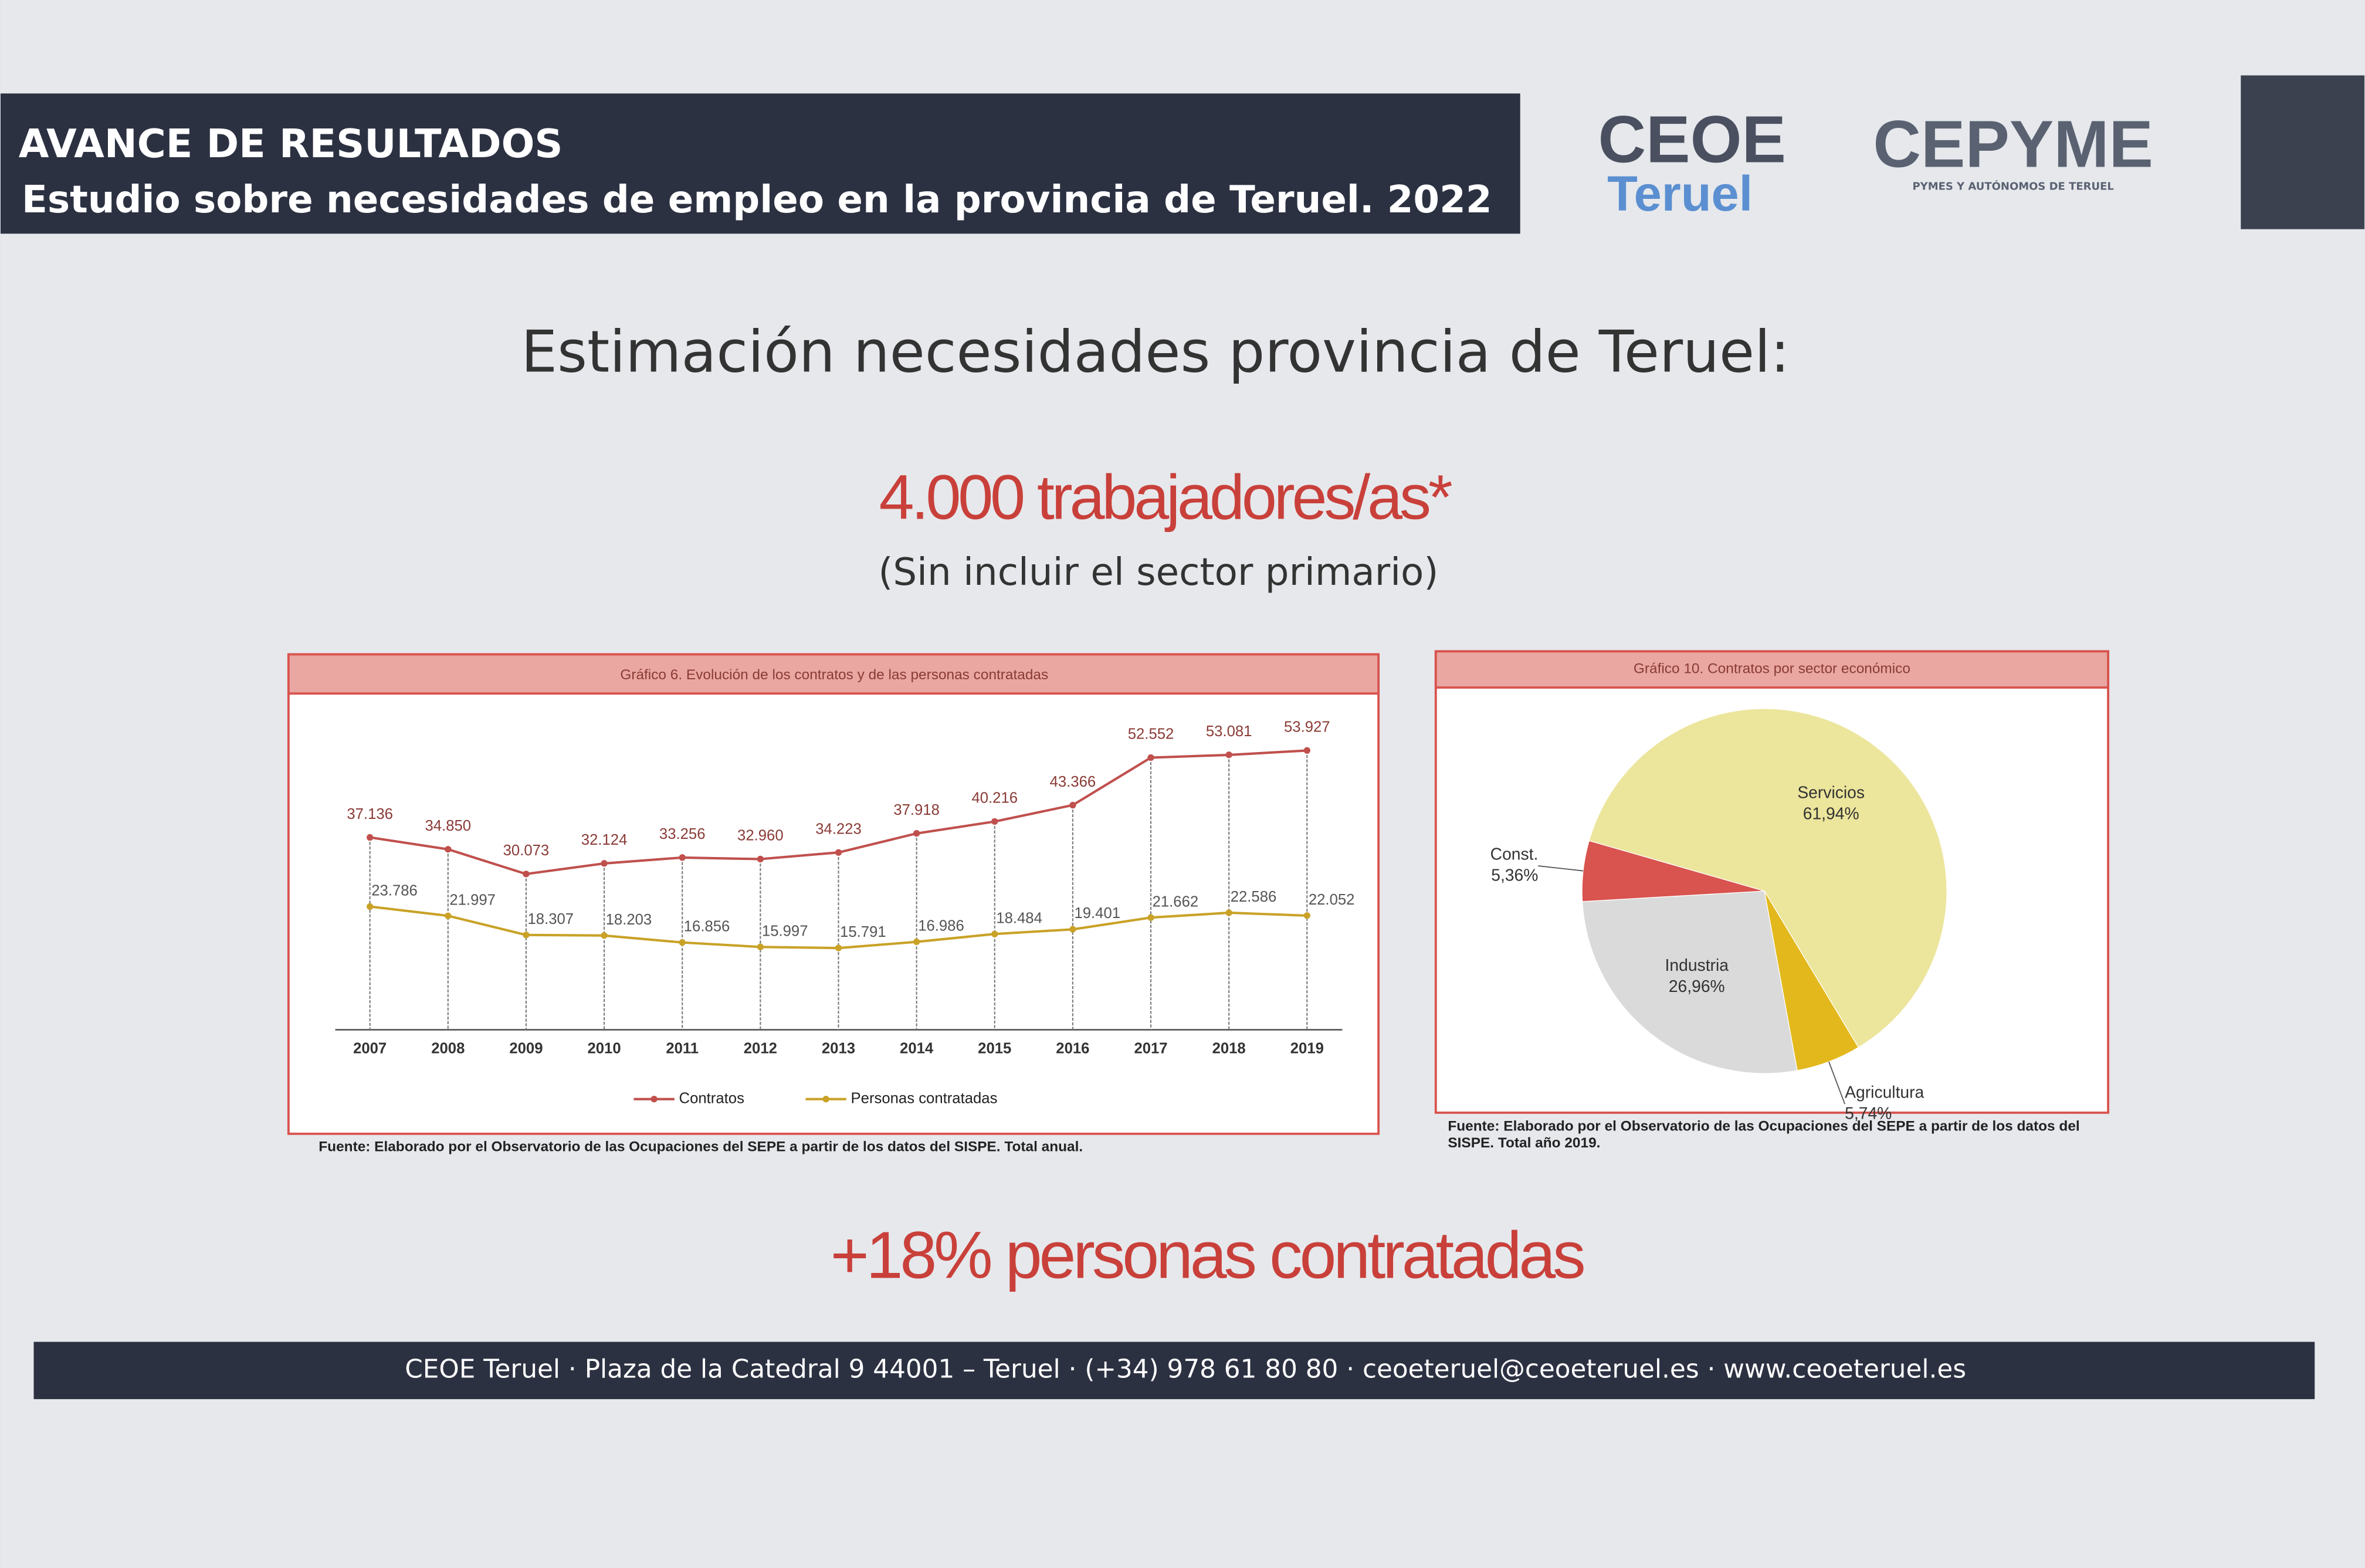 The image size is (2365, 1568). I want to click on value-label: 18.307, so click(551, 919).